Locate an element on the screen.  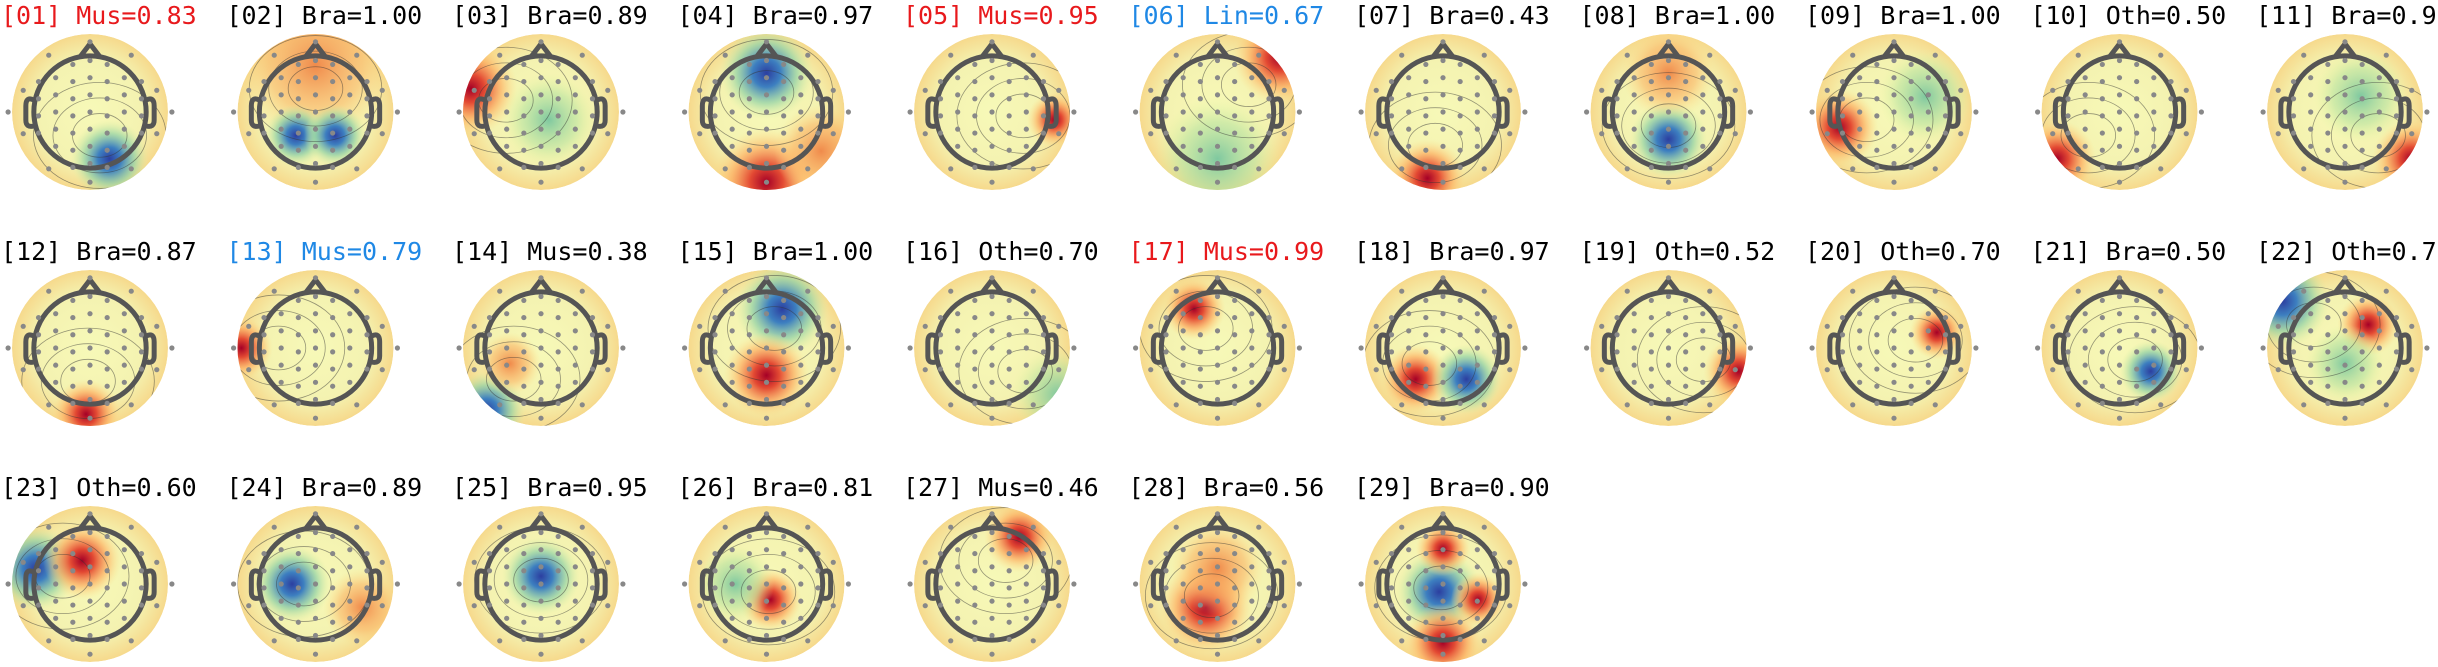
head-outline is located at coordinates (2119, 112).